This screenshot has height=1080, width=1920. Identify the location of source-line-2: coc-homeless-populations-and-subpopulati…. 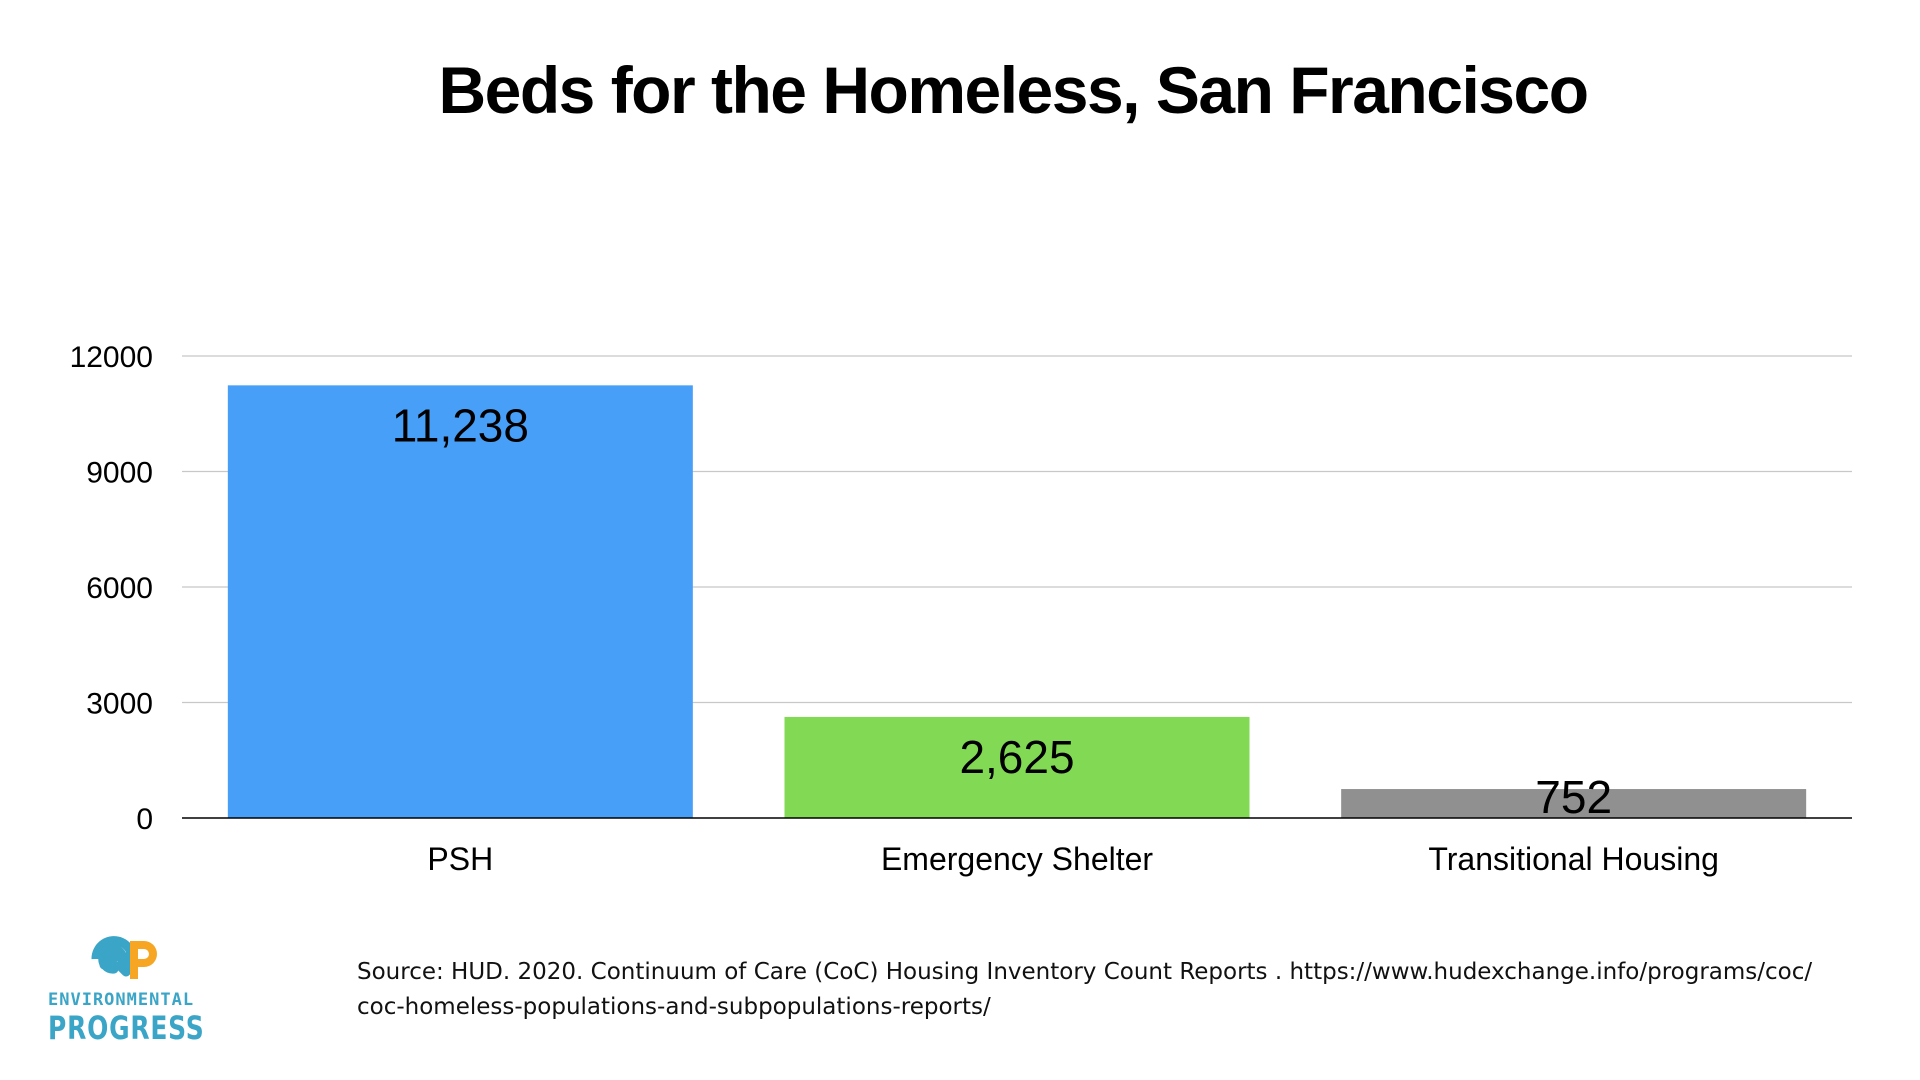
(674, 1007).